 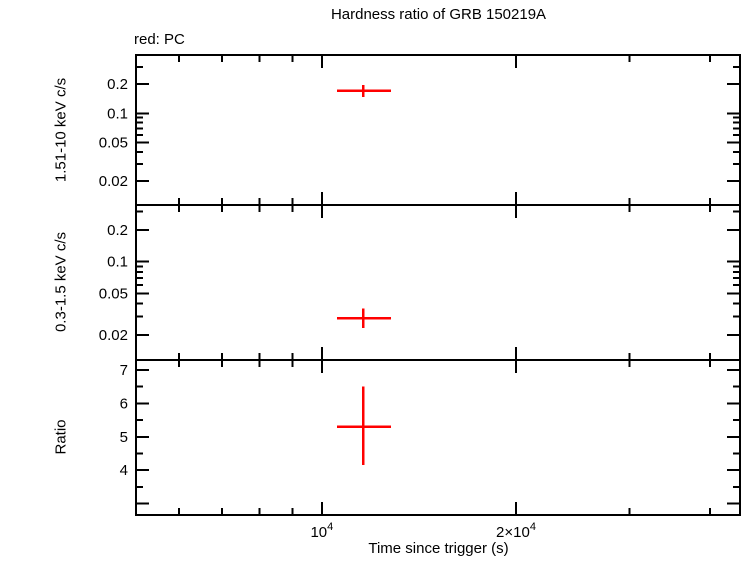 I want to click on x-axis-label: Time since trigger (s), so click(x=438, y=548).